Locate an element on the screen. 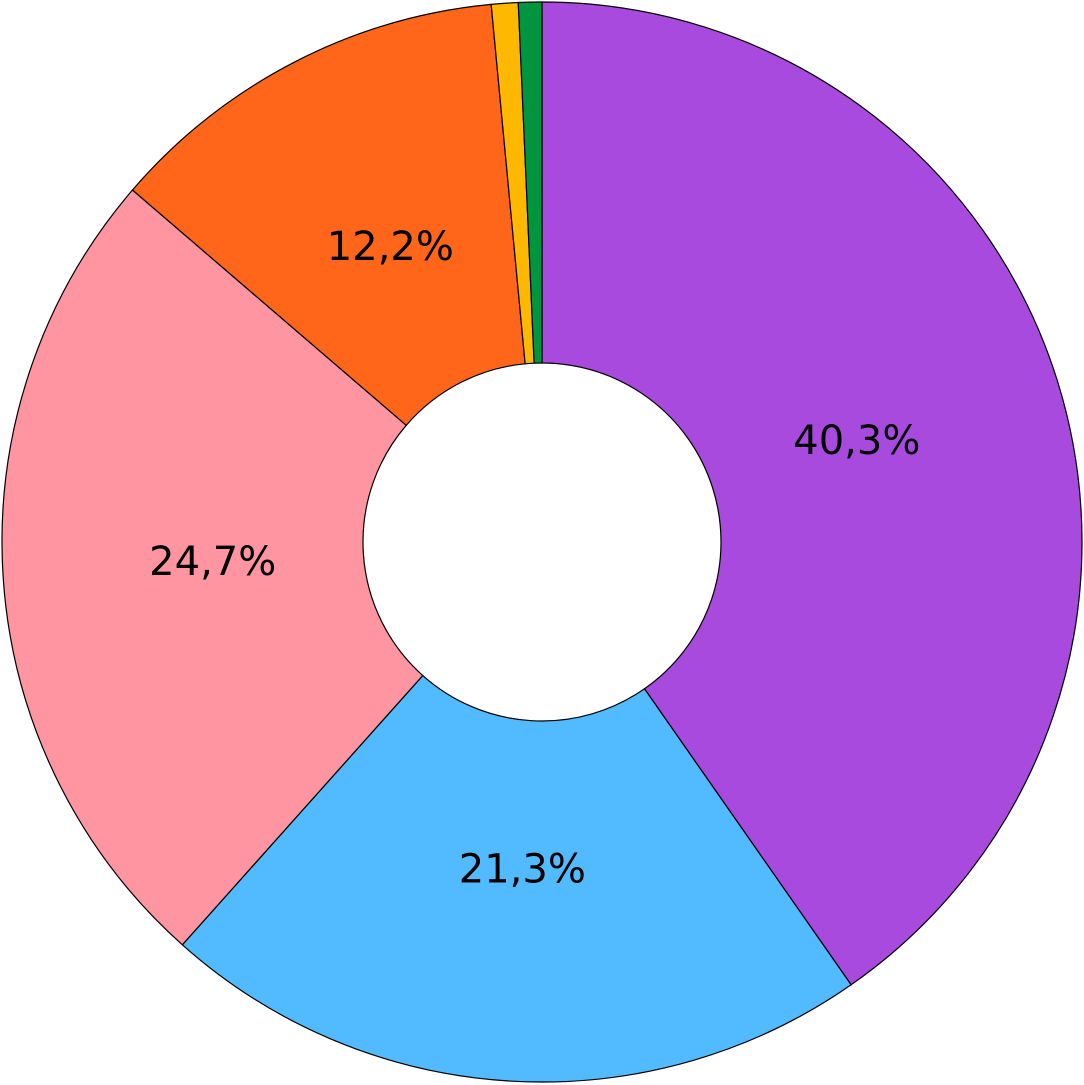 Image resolution: width=1084 pixels, height=1085 pixels. slice-label: 12,2% is located at coordinates (390, 247).